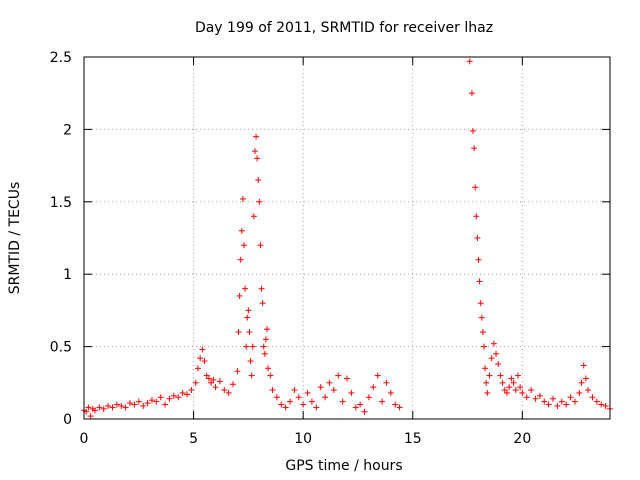 This screenshot has height=480, width=640. Describe the element at coordinates (67, 420) in the screenshot. I see `y-tick-label: 0` at that location.